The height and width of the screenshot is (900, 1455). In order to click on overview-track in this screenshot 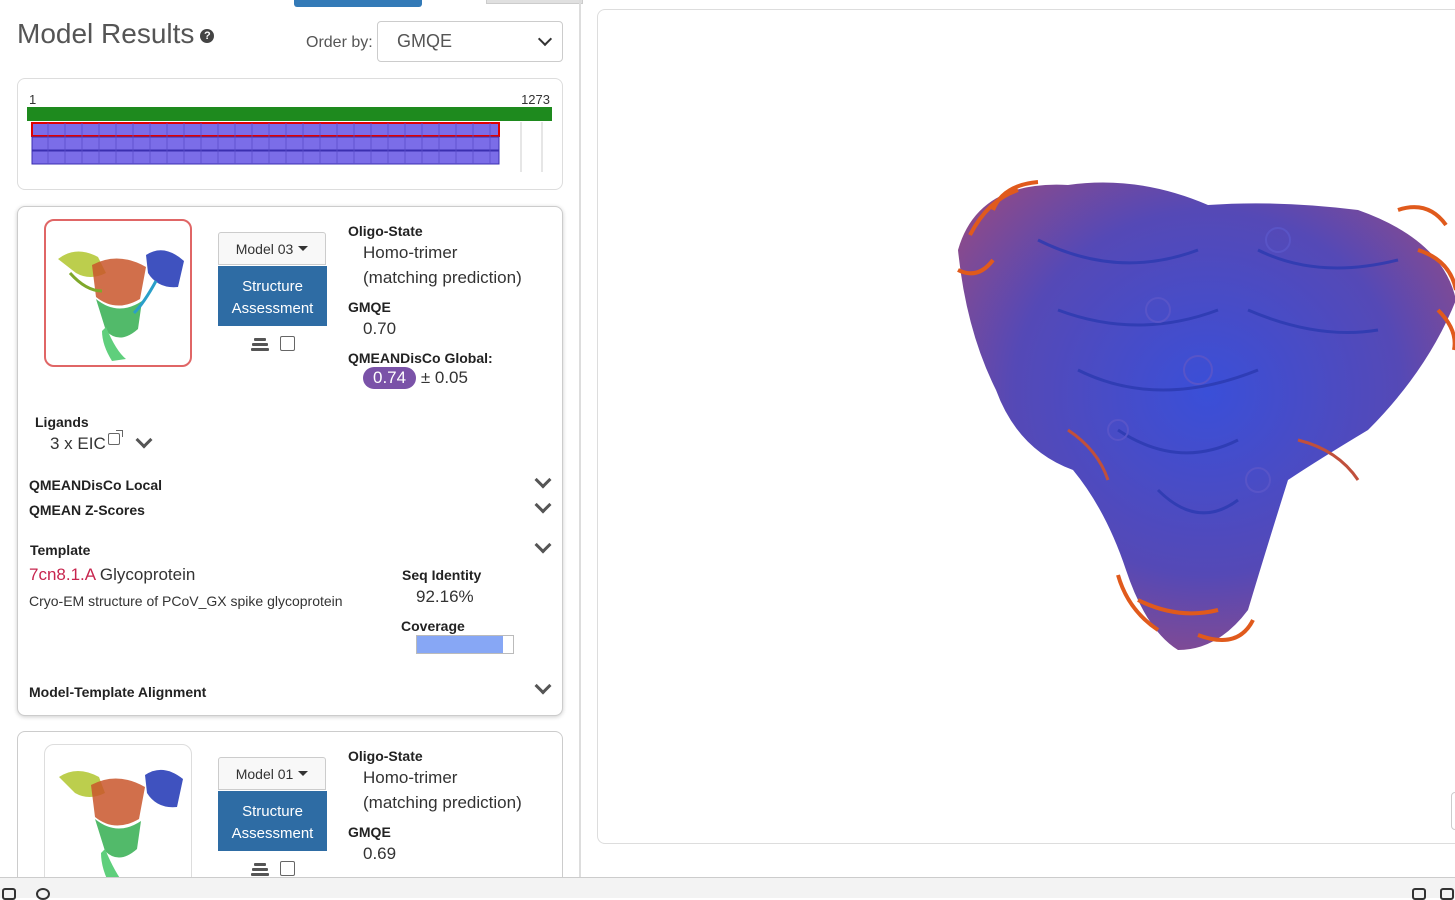, I will do `click(291, 139)`.